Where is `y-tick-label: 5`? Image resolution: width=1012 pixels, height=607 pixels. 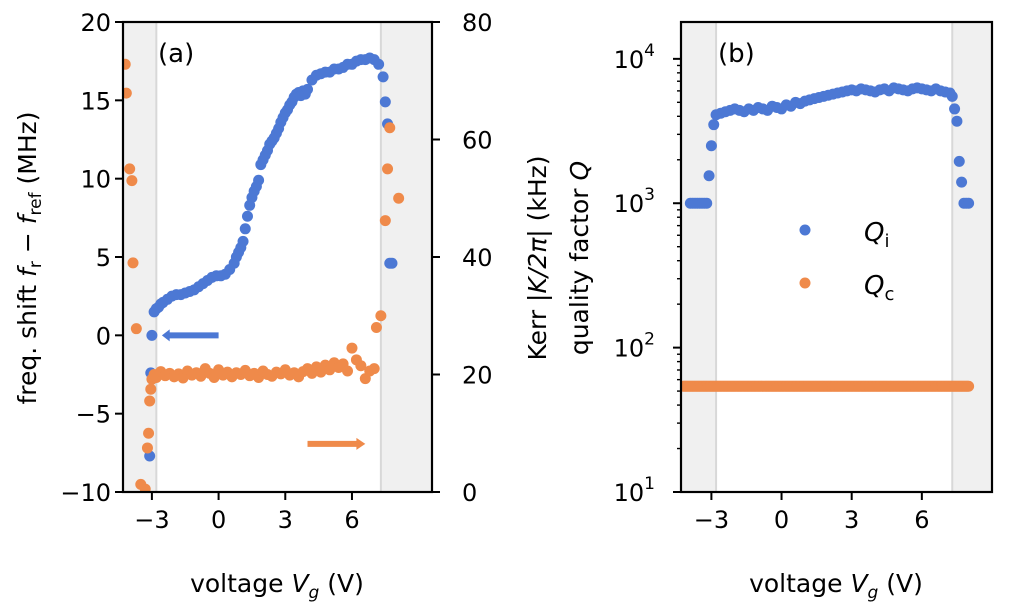
y-tick-label: 5 is located at coordinates (103, 258).